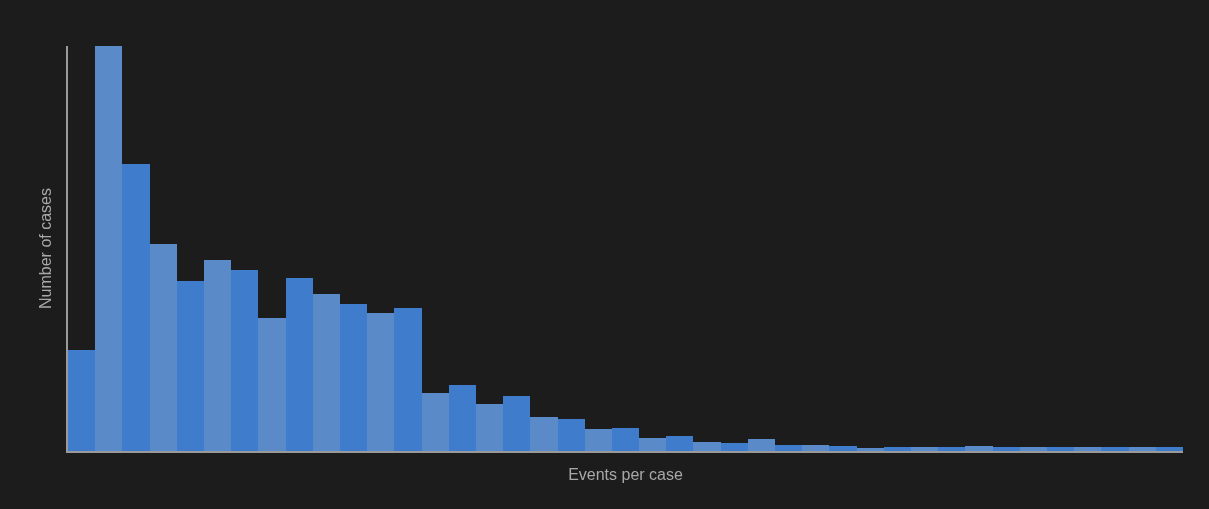 The image size is (1209, 509). What do you see at coordinates (625, 475) in the screenshot?
I see `x-axis-title: Events per case` at bounding box center [625, 475].